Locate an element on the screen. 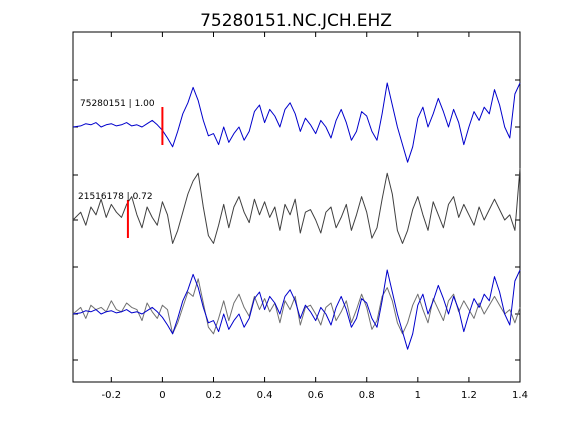  x-tick-label: 0.6 is located at coordinates (316, 395).